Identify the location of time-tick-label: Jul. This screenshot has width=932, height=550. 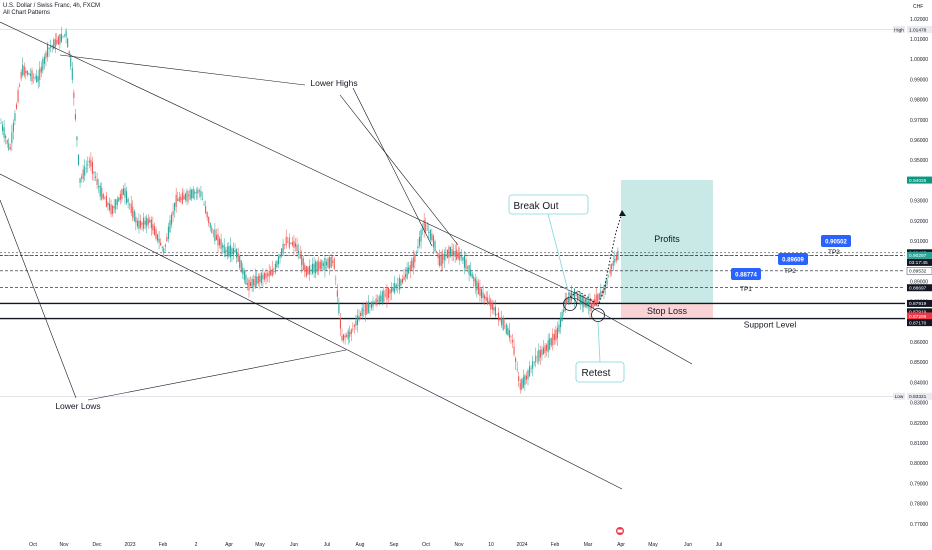
(719, 545).